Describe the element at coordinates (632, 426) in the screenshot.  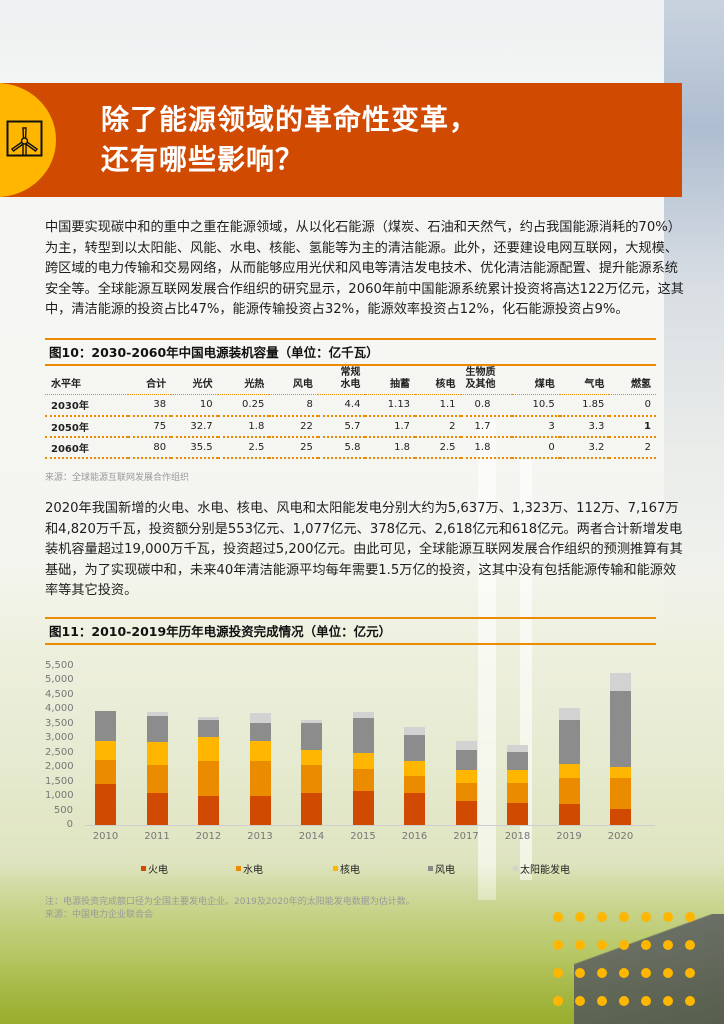
I see `table-cell: 1` at that location.